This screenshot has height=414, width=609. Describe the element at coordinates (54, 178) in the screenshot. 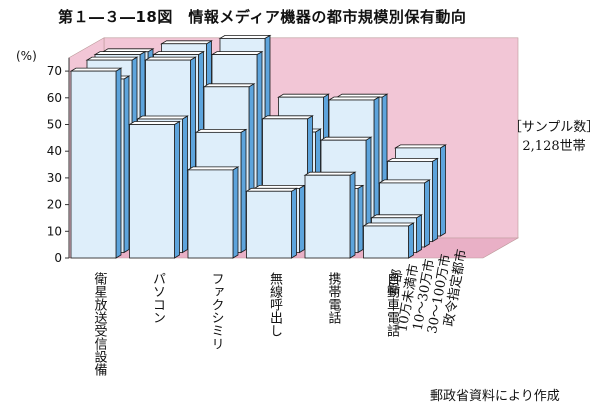

I see `y-tick-label: 30` at that location.